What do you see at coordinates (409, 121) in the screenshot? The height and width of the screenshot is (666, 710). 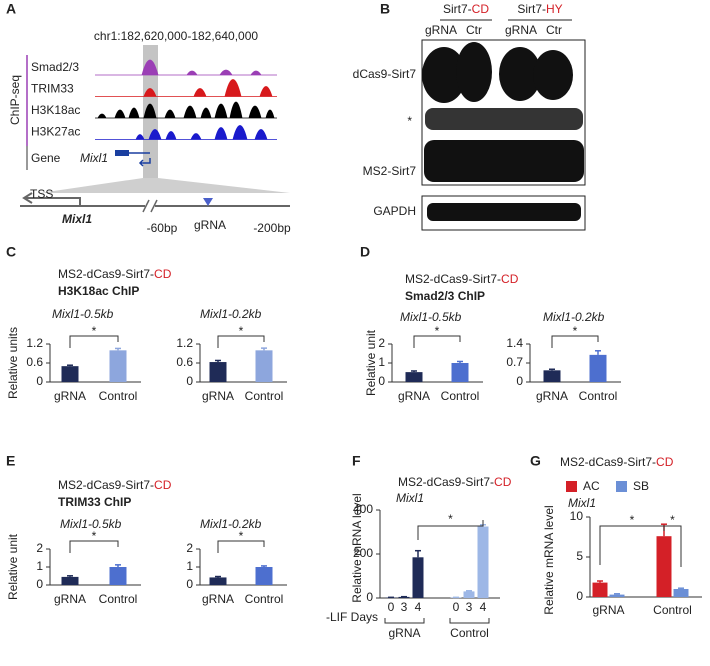 I see `band-label: *` at bounding box center [409, 121].